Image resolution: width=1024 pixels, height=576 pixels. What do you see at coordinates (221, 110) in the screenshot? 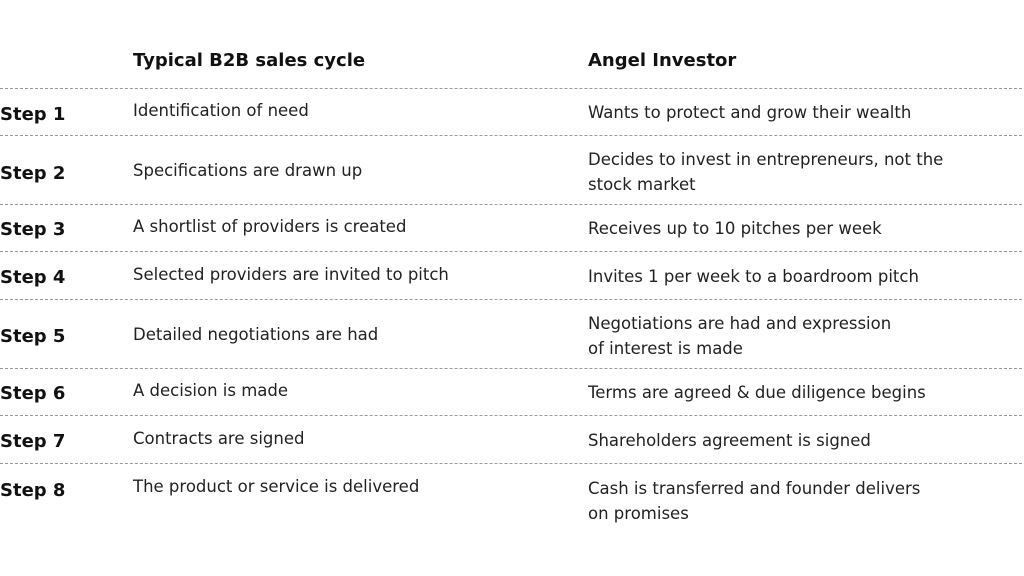
I see `b2b-cell: Identification of need` at bounding box center [221, 110].